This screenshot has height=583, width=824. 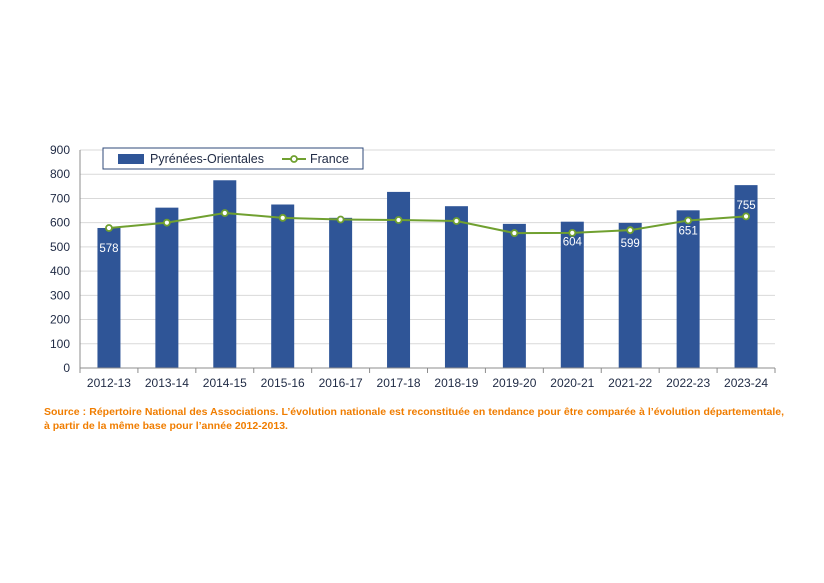 What do you see at coordinates (688, 383) in the screenshot?
I see `x-tick-label: 2022-23` at bounding box center [688, 383].